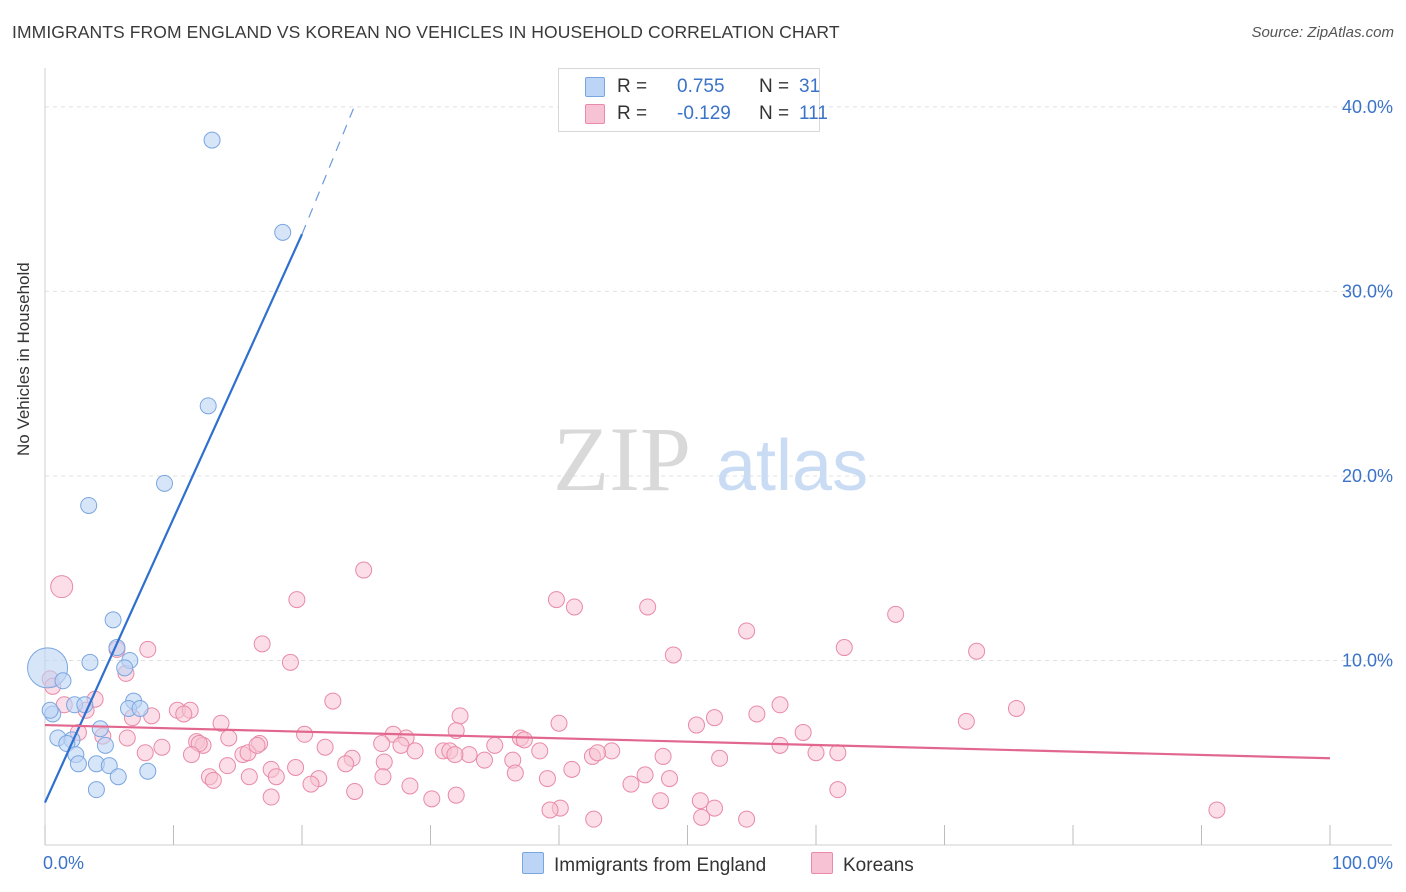  I want to click on england-swatch, so click(595, 87).